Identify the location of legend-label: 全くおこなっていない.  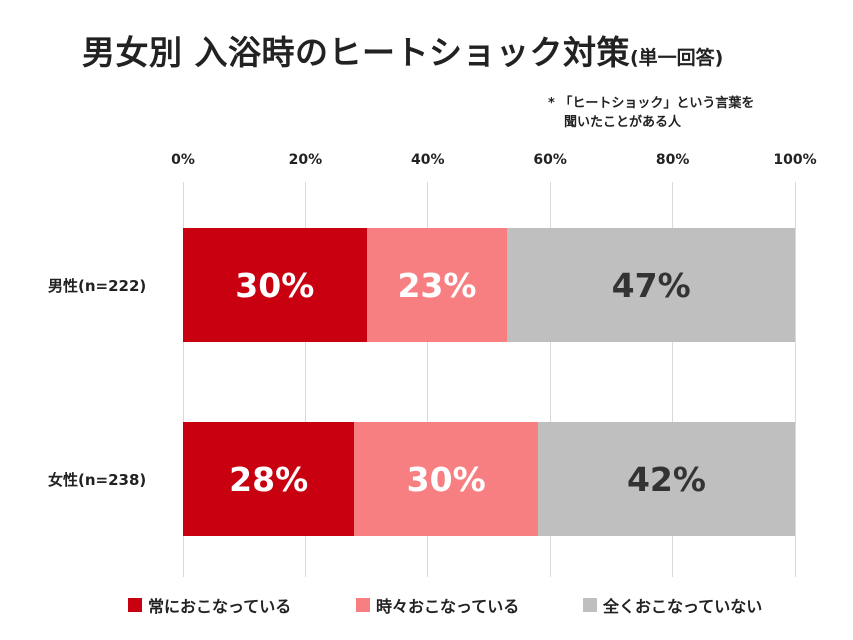
(683, 606).